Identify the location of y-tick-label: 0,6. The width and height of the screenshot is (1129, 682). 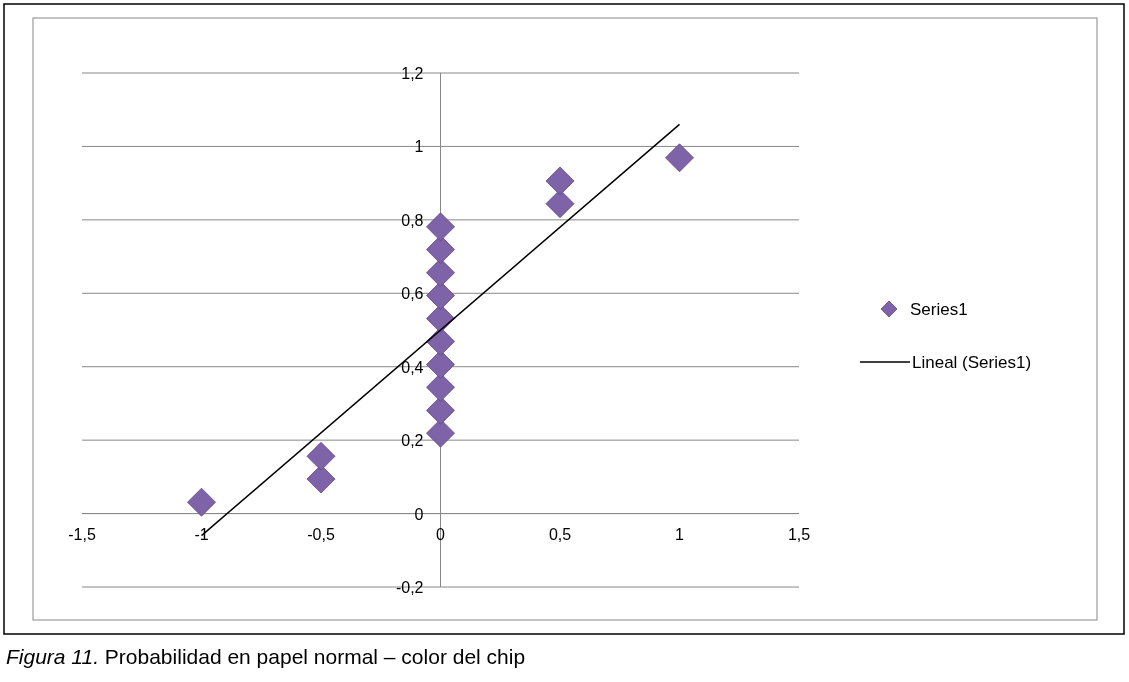
(412, 294).